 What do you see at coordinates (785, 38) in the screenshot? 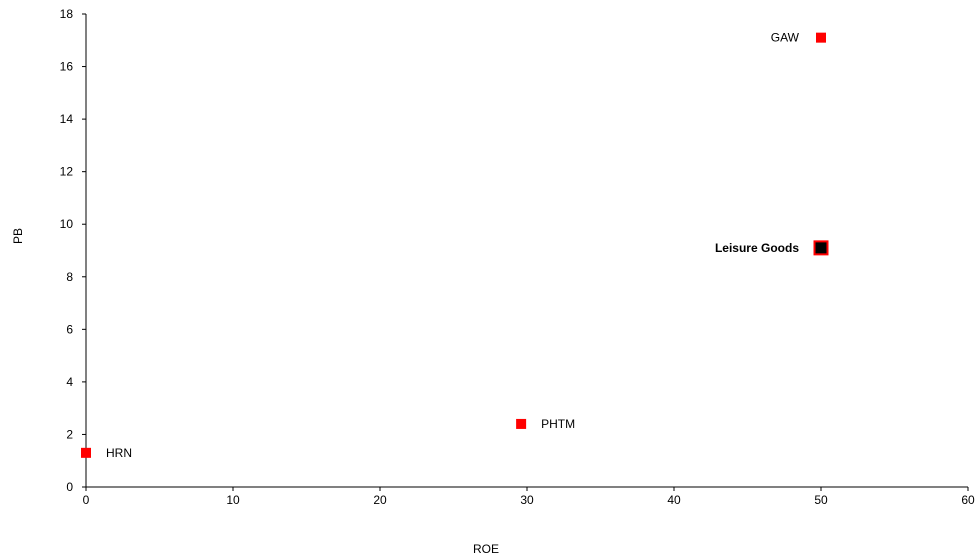
I see `data-point-label: GAW` at bounding box center [785, 38].